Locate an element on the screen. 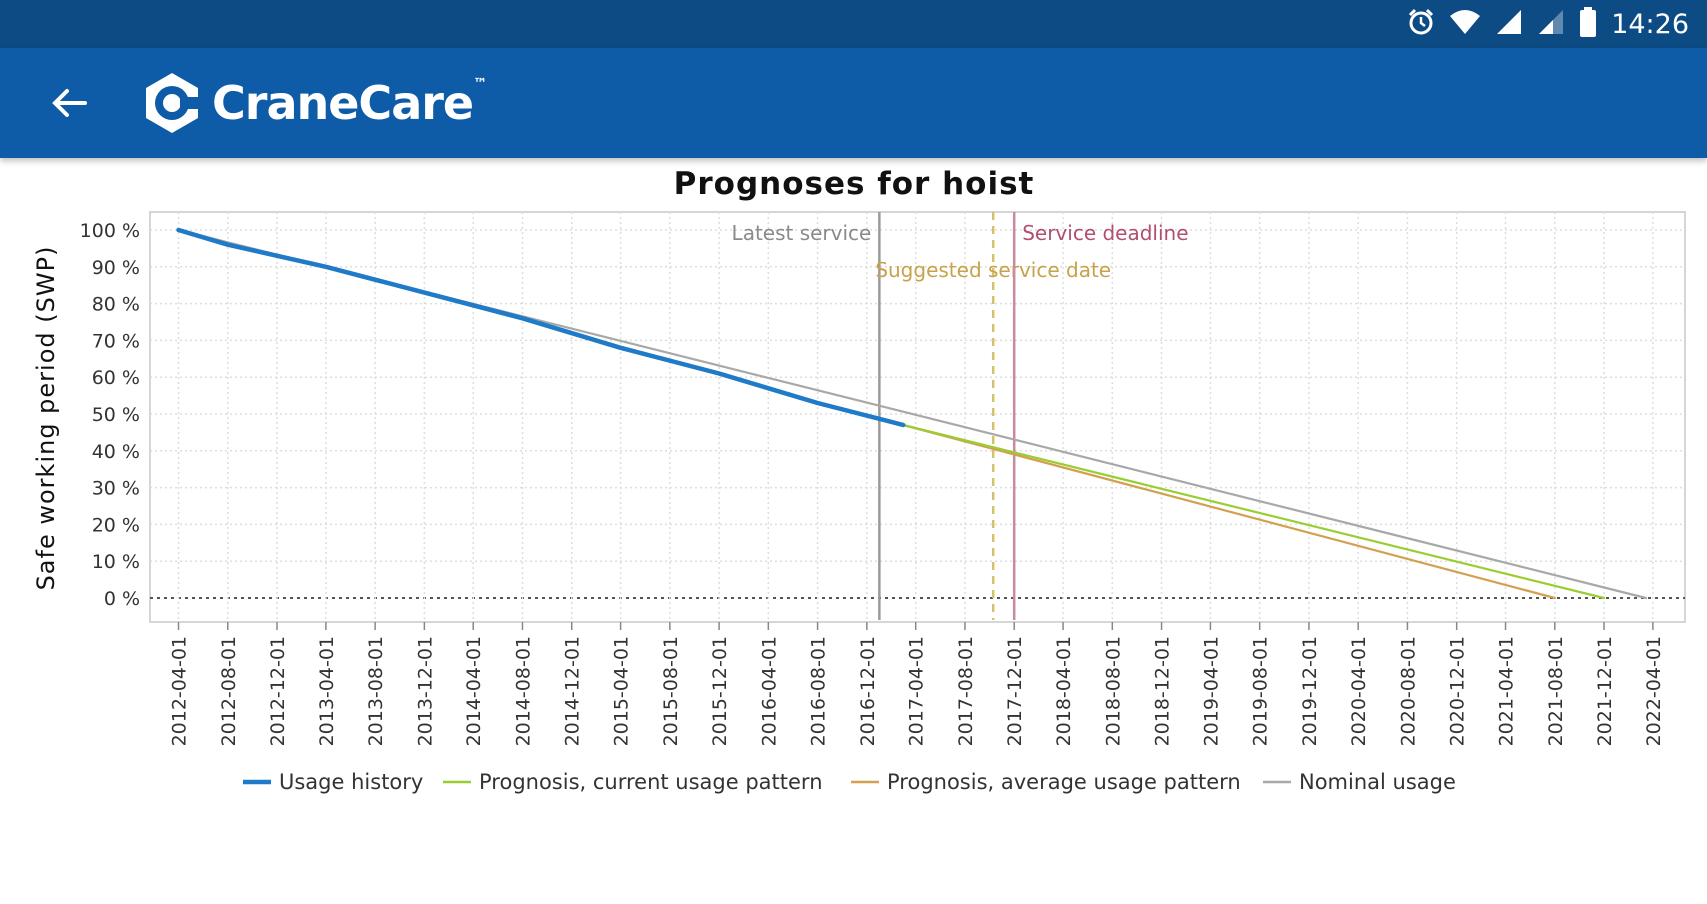 The height and width of the screenshot is (904, 1707). signal-weak-icon is located at coordinates (1551, 24).